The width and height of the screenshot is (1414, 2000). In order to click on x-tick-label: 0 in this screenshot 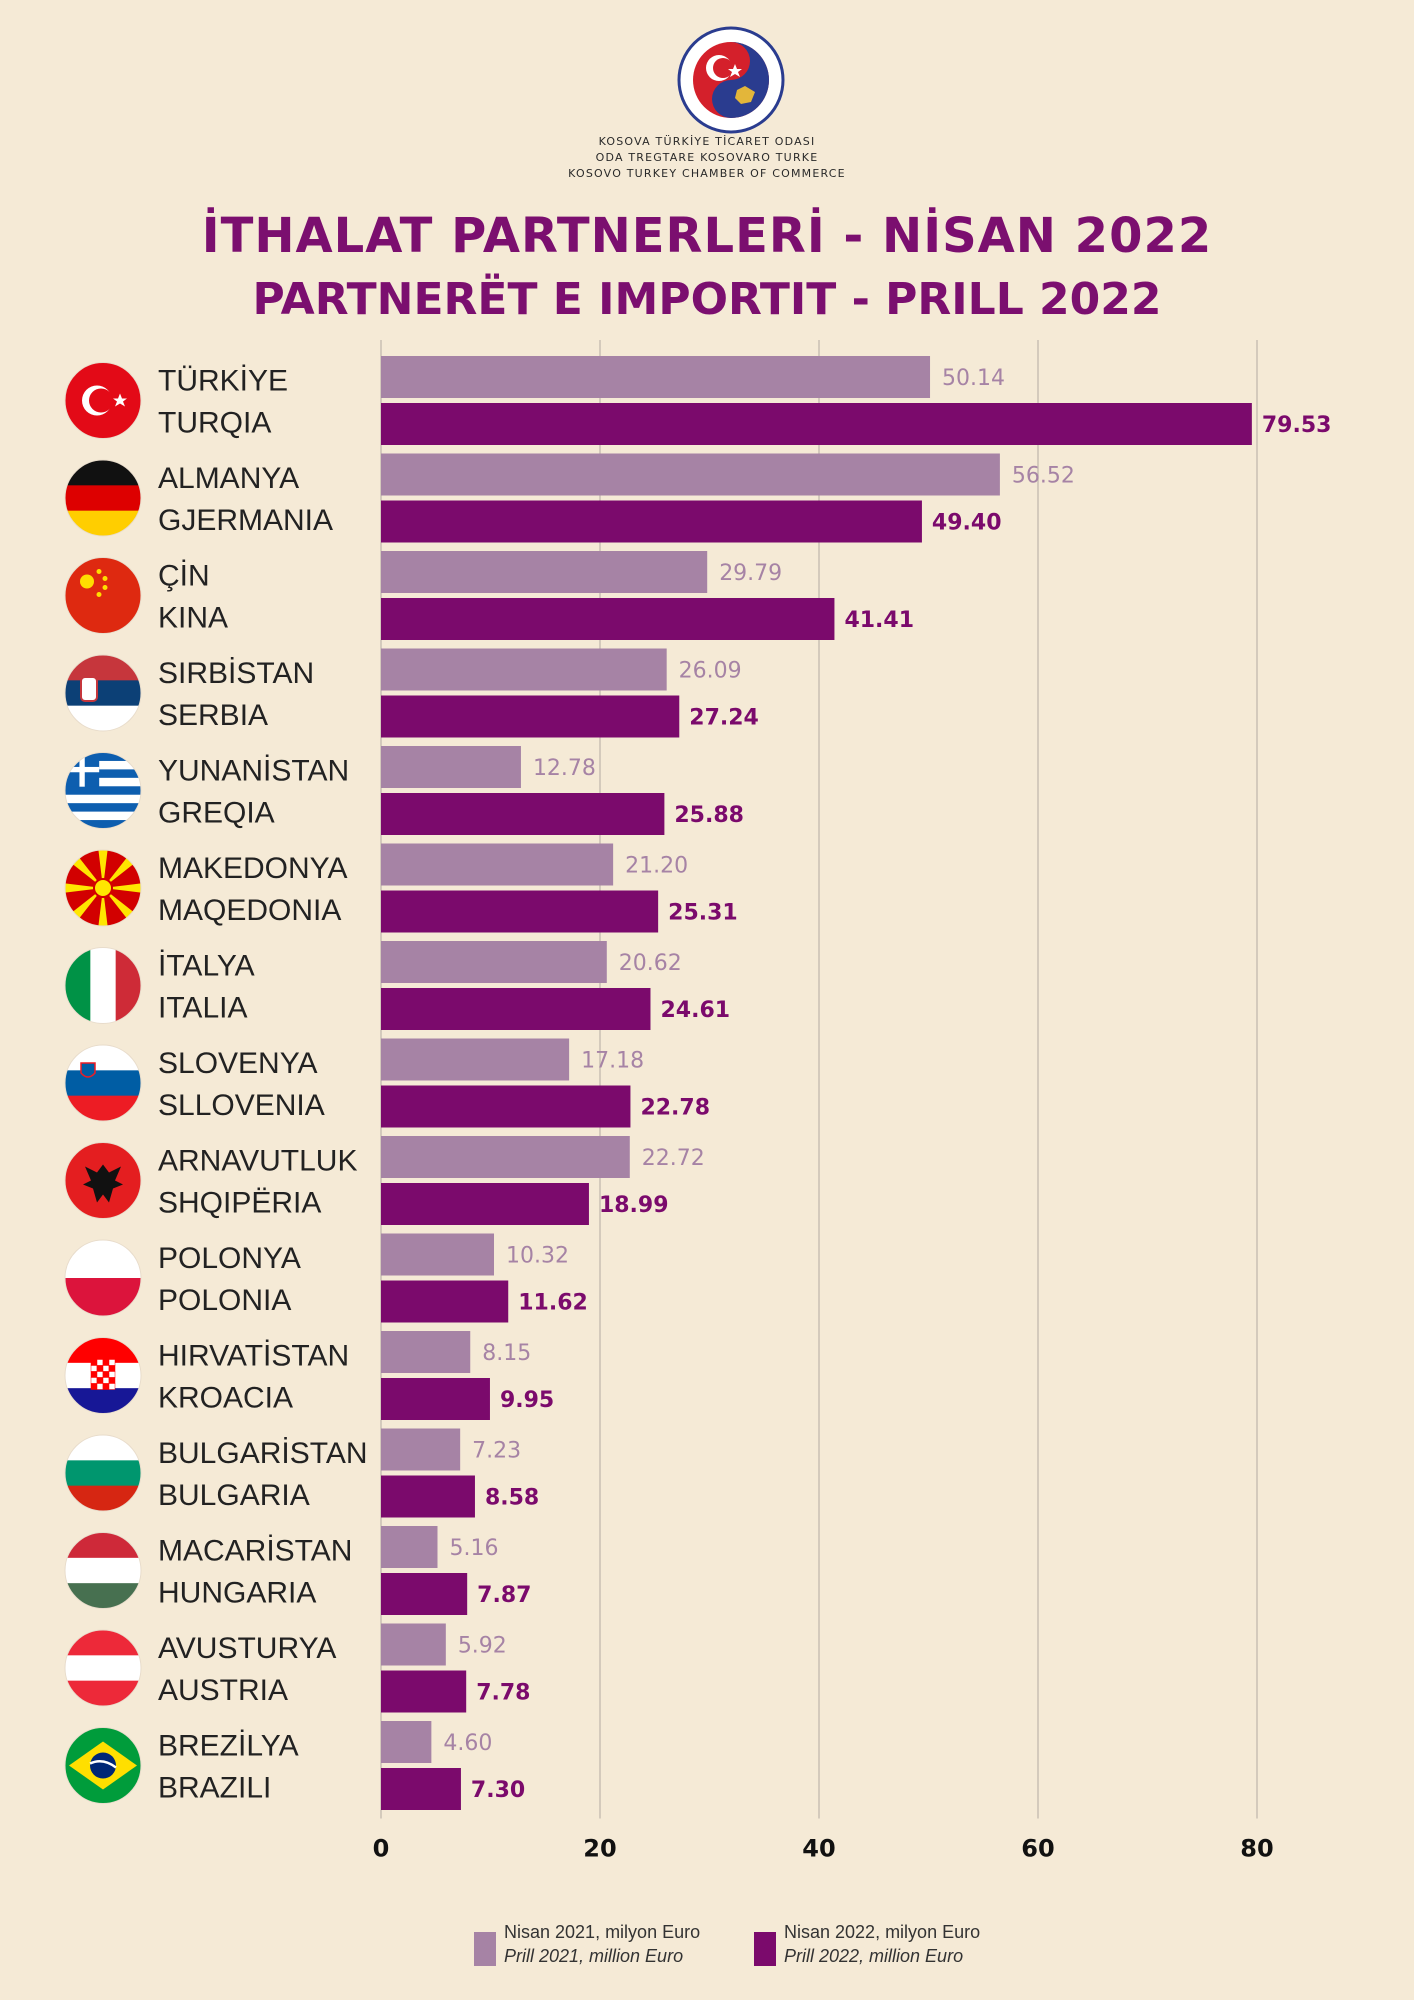, I will do `click(381, 1849)`.